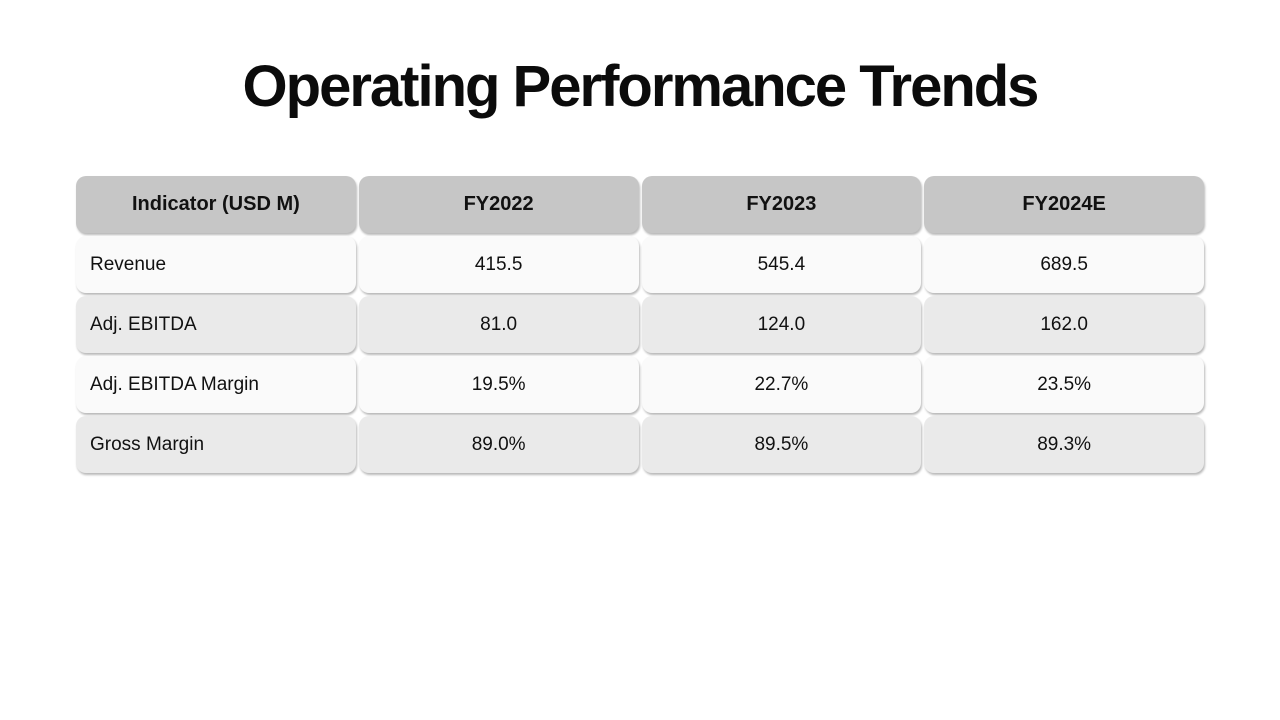 The width and height of the screenshot is (1280, 720). Describe the element at coordinates (498, 264) in the screenshot. I see `cell-revenue-fy2022: 415.5` at that location.